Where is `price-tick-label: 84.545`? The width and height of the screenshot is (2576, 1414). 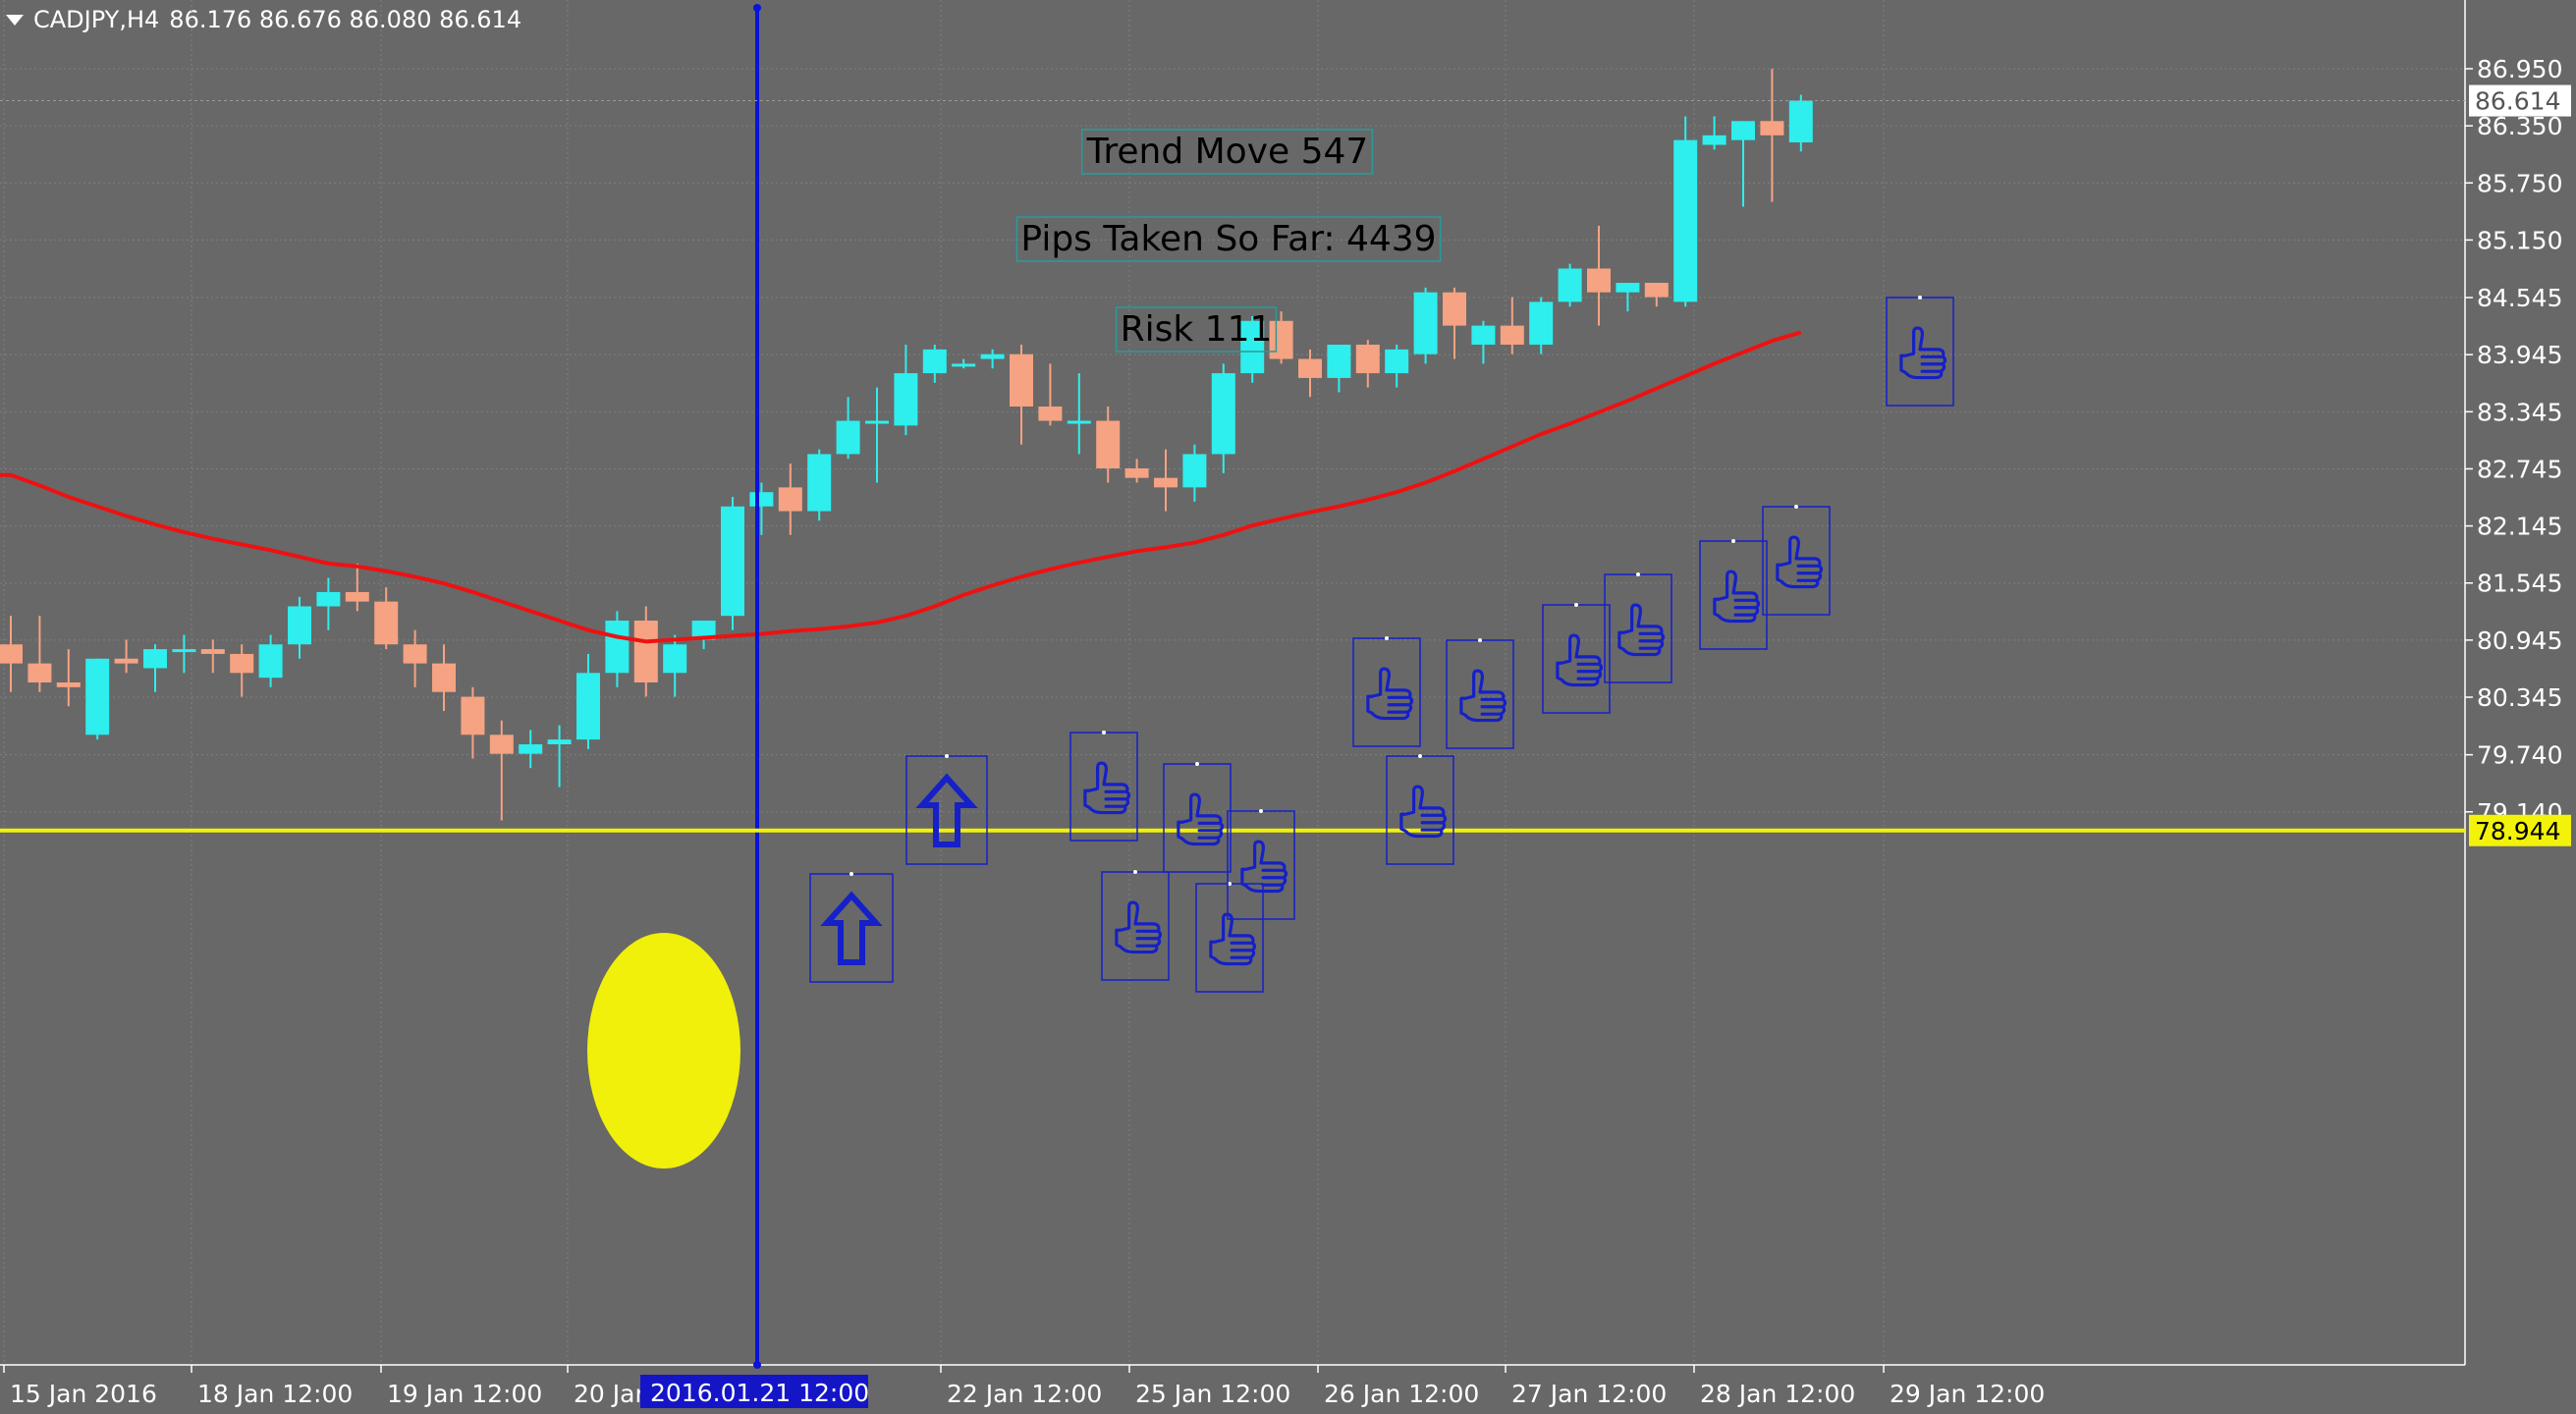
price-tick-label: 84.545 is located at coordinates (2519, 298).